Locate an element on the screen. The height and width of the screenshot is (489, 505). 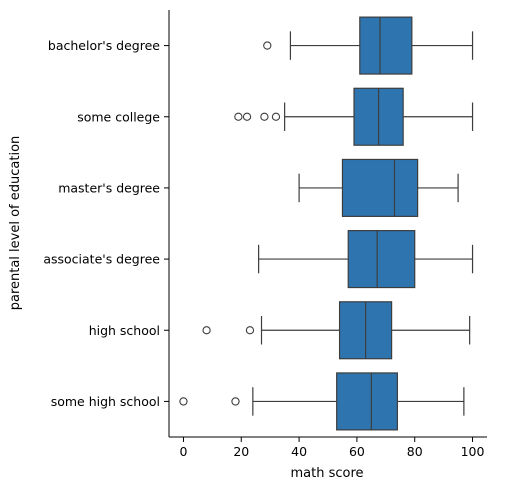
y-tick-label: bachelor's degree is located at coordinates (104, 45).